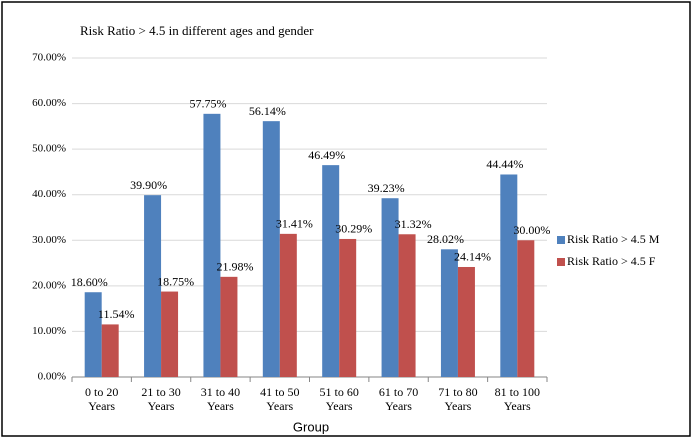  Describe the element at coordinates (49, 285) in the screenshot. I see `y-tick-label: 20.00%` at that location.